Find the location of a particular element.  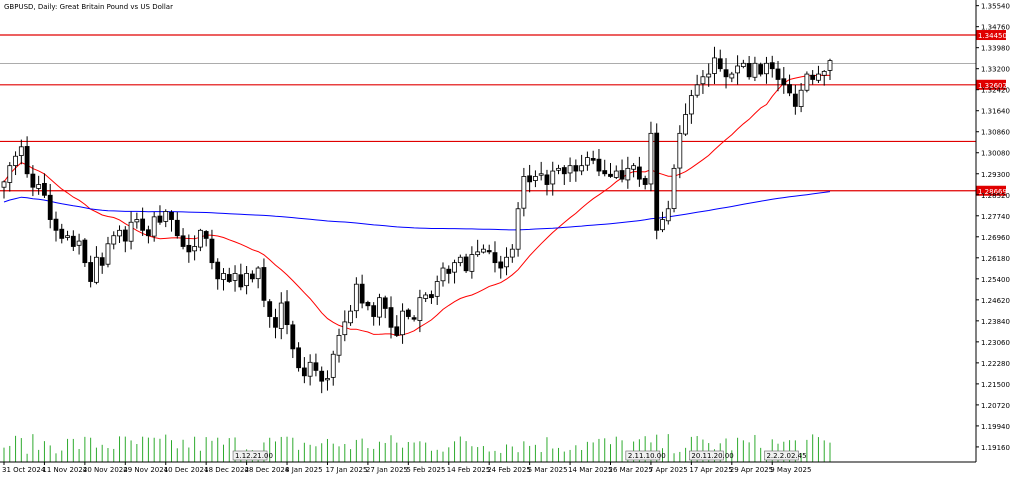

y-tick-label: 1.24620 is located at coordinates (995, 301).